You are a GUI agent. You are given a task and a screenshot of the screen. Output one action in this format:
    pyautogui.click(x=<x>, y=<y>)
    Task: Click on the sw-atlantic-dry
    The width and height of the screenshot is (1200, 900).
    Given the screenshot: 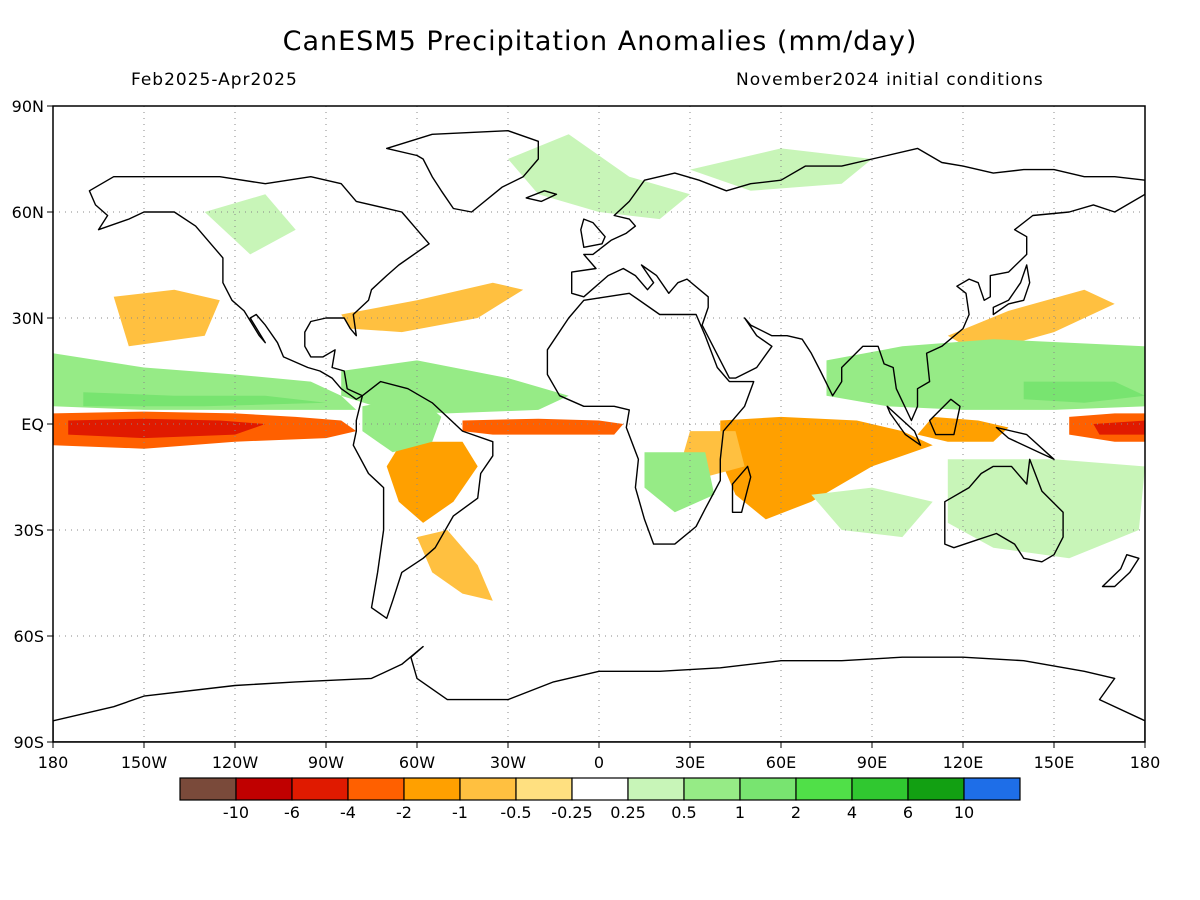 What is the action you would take?
    pyautogui.click(x=455, y=565)
    